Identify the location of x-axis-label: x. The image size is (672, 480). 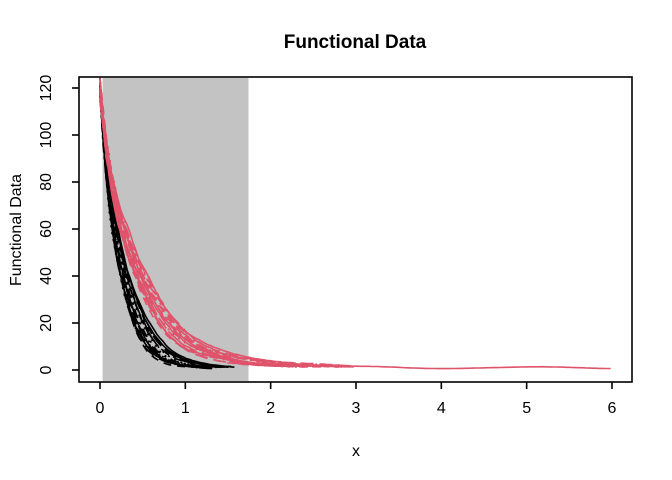
(356, 451).